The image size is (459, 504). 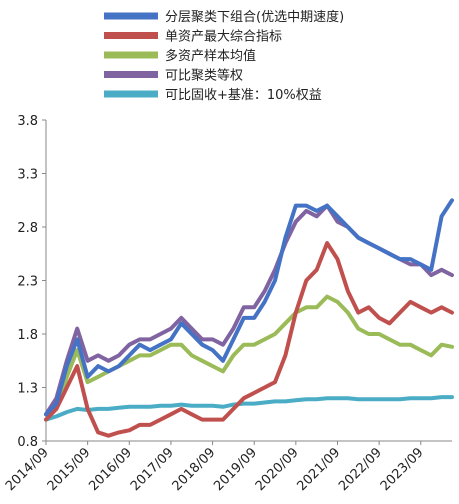 I want to click on y-tick-label: 1.3, so click(x=27, y=389).